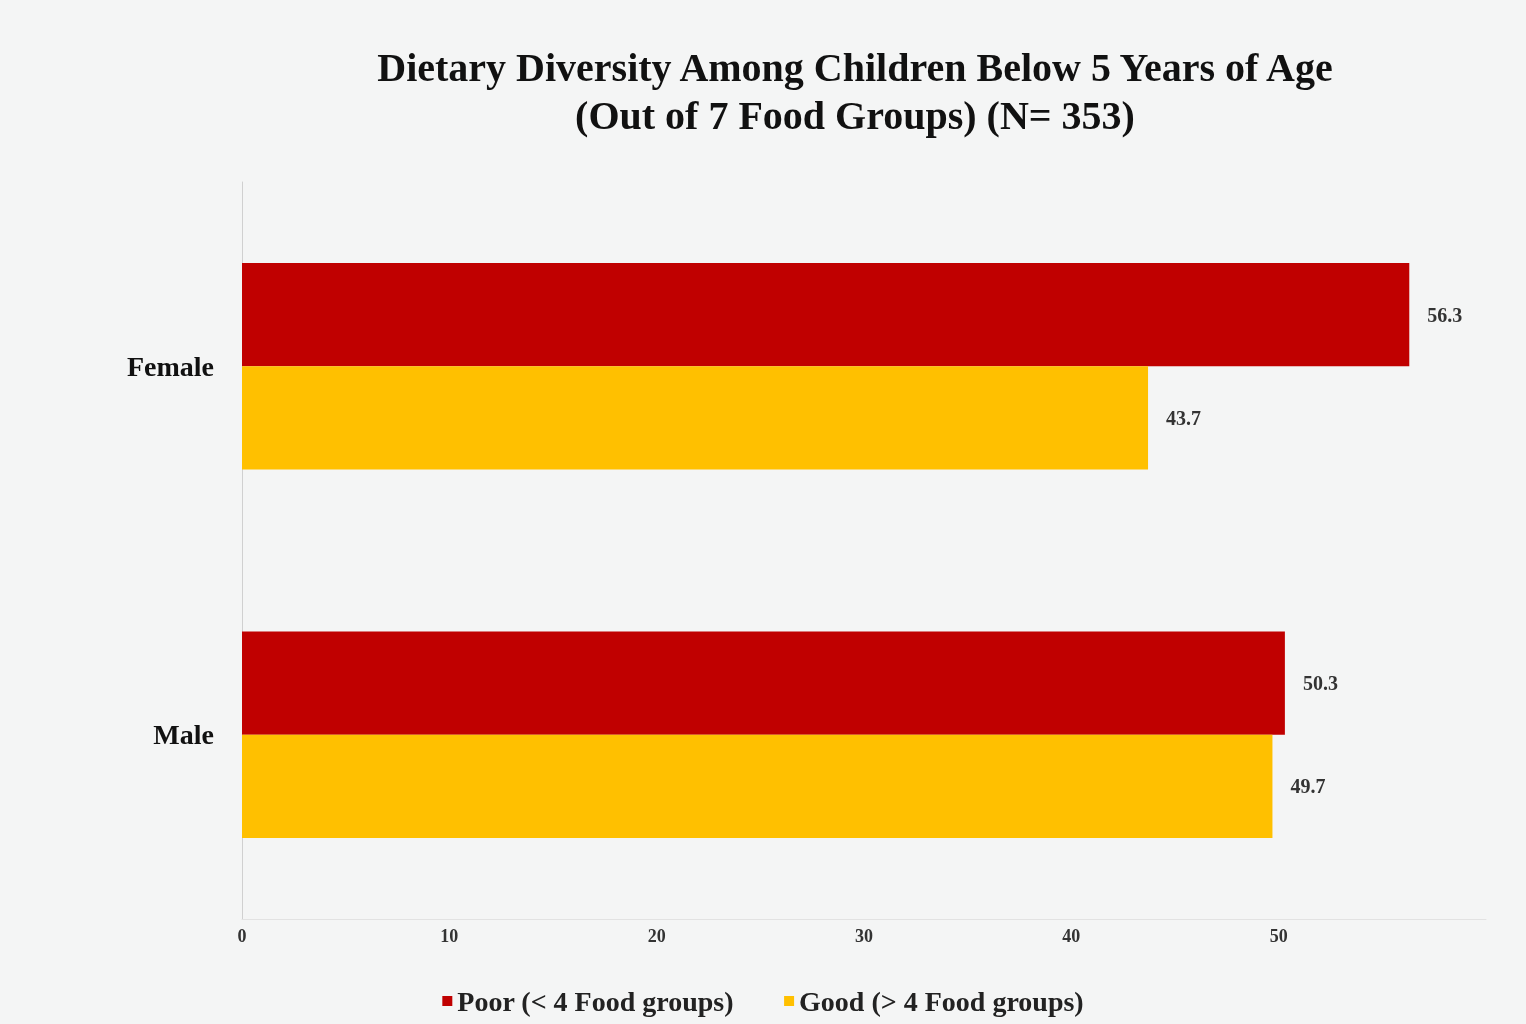 The image size is (1526, 1024). I want to click on data-label: 43.7, so click(1184, 417).